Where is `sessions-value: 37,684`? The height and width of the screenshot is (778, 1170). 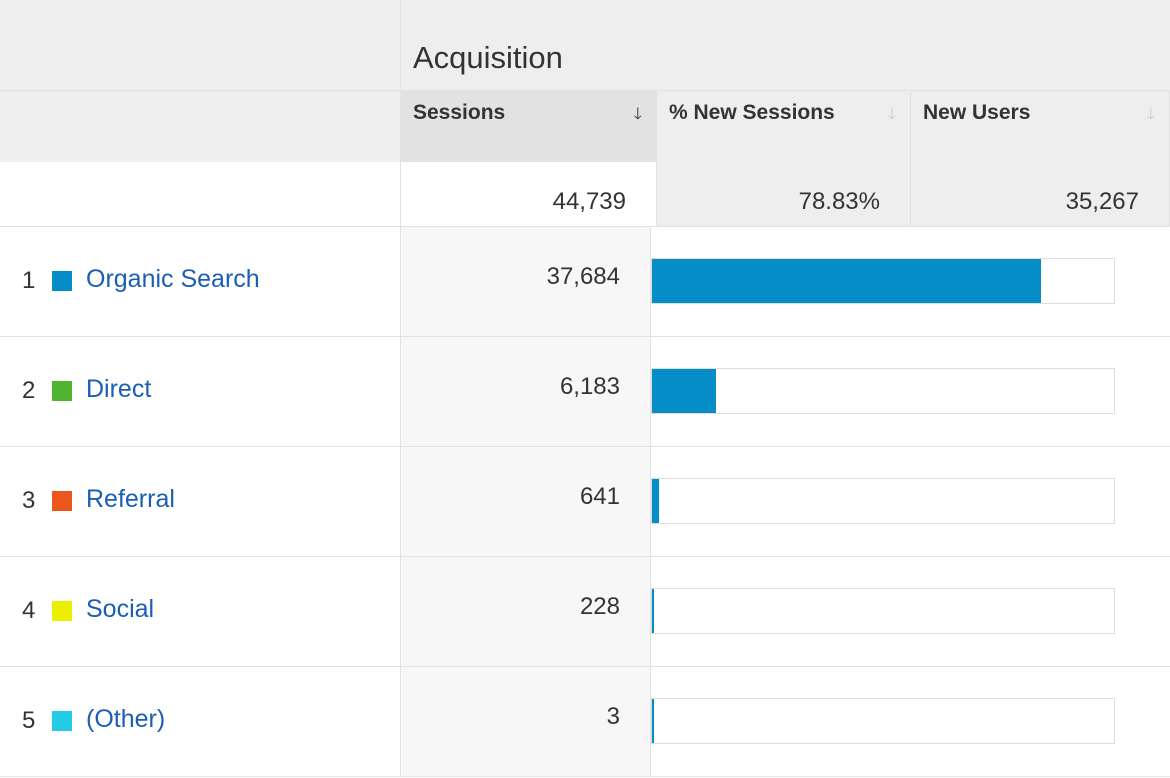
sessions-value: 37,684 is located at coordinates (583, 276).